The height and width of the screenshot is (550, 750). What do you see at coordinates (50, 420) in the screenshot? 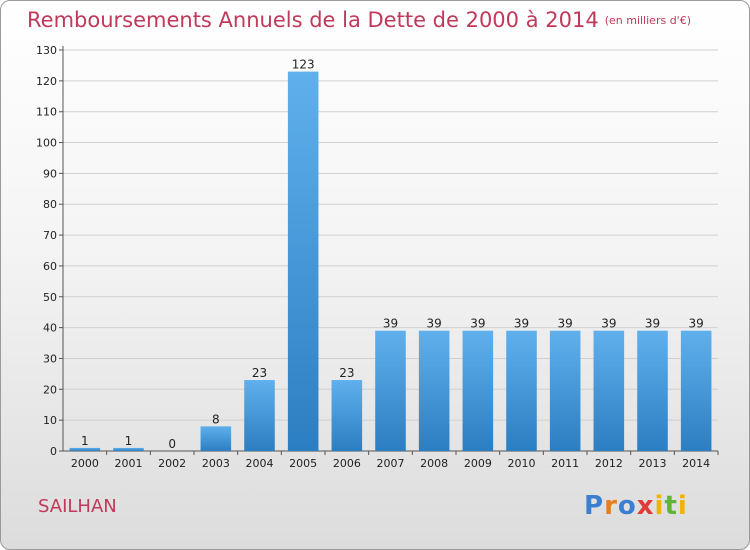
I see `y-tick-label: 10` at bounding box center [50, 420].